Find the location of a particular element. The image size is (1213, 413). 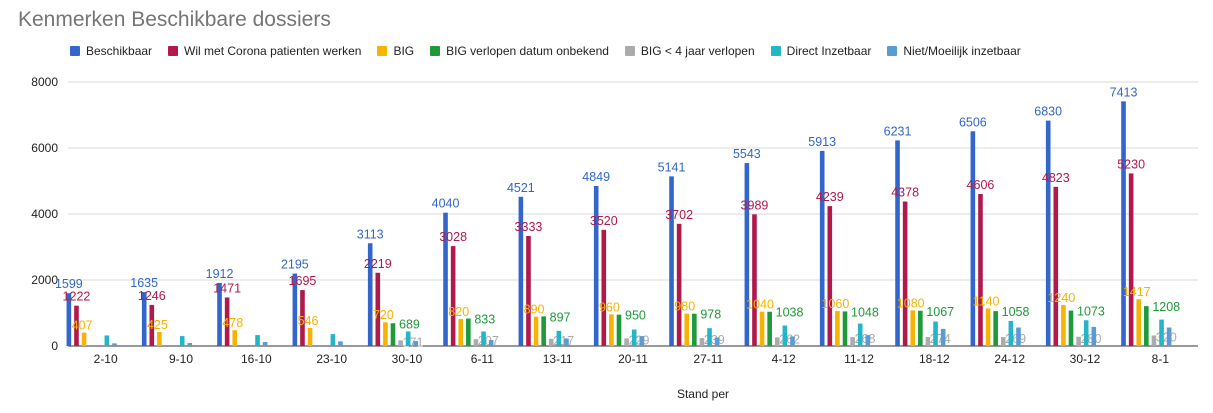

data-label: 5913 is located at coordinates (822, 142).